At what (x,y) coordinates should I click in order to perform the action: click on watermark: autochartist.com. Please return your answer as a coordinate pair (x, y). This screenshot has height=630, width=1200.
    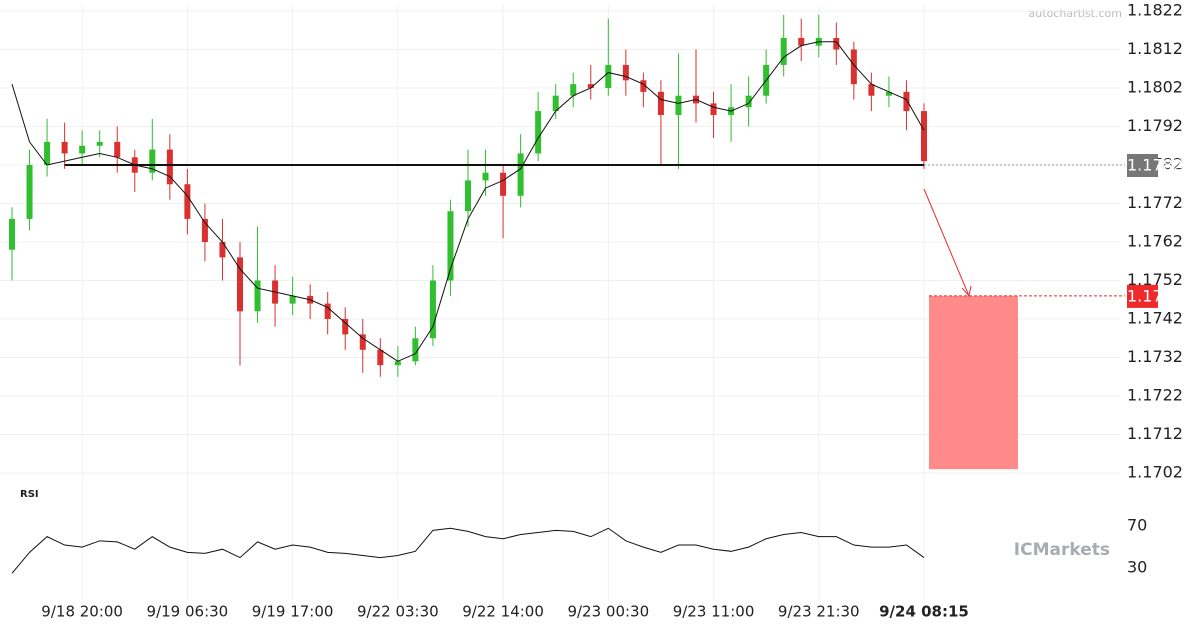
    Looking at the image, I should click on (1075, 13).